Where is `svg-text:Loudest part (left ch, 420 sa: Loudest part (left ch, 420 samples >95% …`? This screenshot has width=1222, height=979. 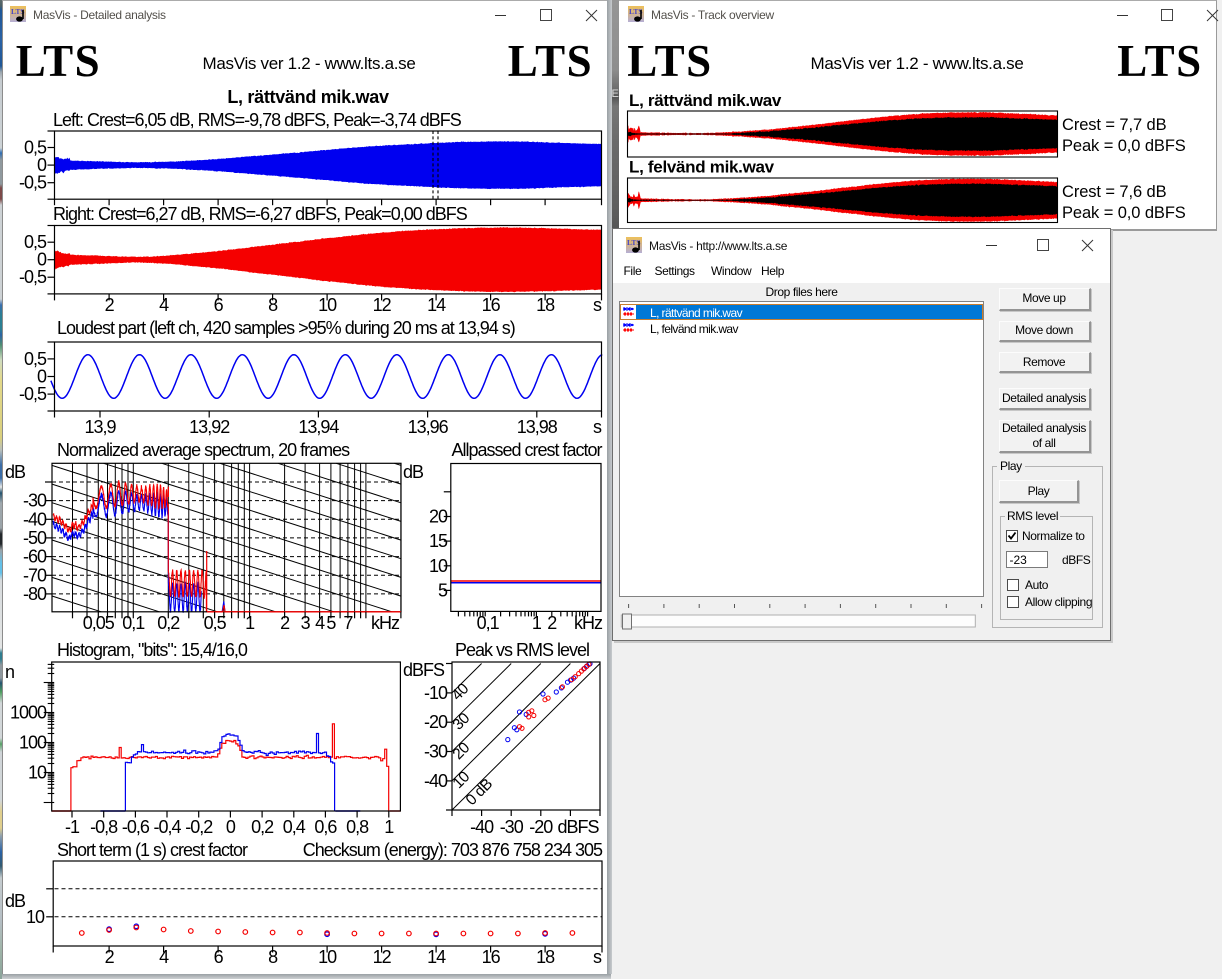 svg-text:Loudest part (left ch, 420 sa: Loudest part (left ch, 420 samples >95% … is located at coordinates (286, 328).